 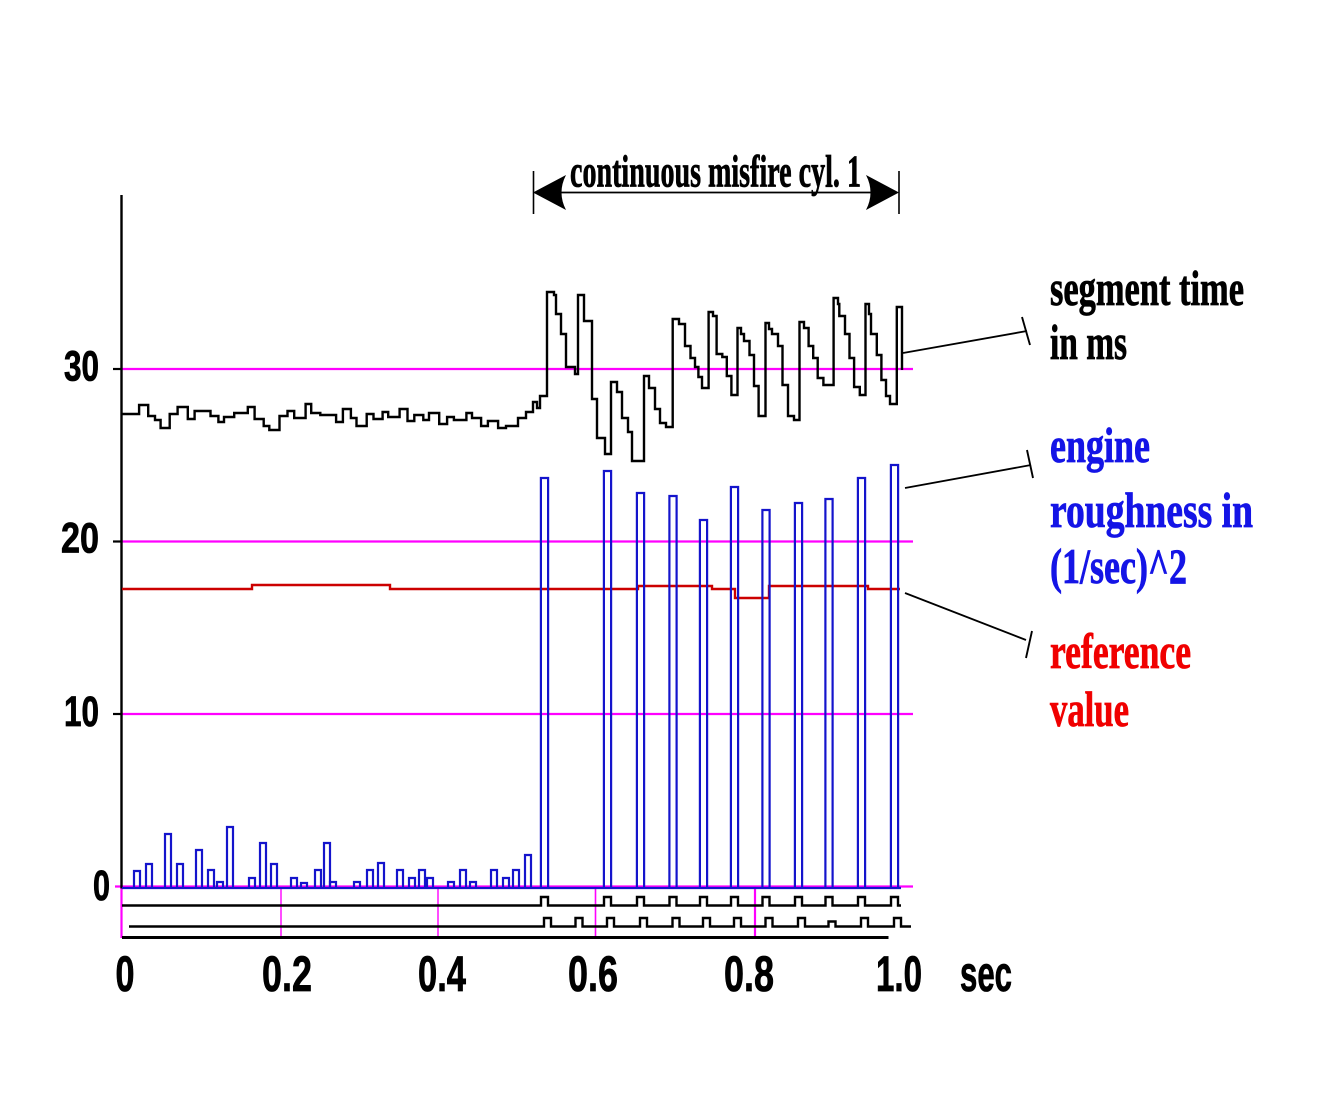 What do you see at coordinates (81, 712) in the screenshot?
I see `svg-text: 10` at bounding box center [81, 712].